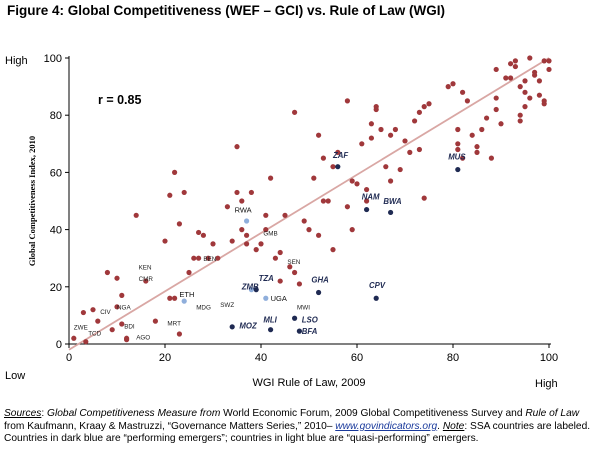 The image size is (600, 450). Describe the element at coordinates (250, 287) in the screenshot. I see `country-label: ZMB` at that location.